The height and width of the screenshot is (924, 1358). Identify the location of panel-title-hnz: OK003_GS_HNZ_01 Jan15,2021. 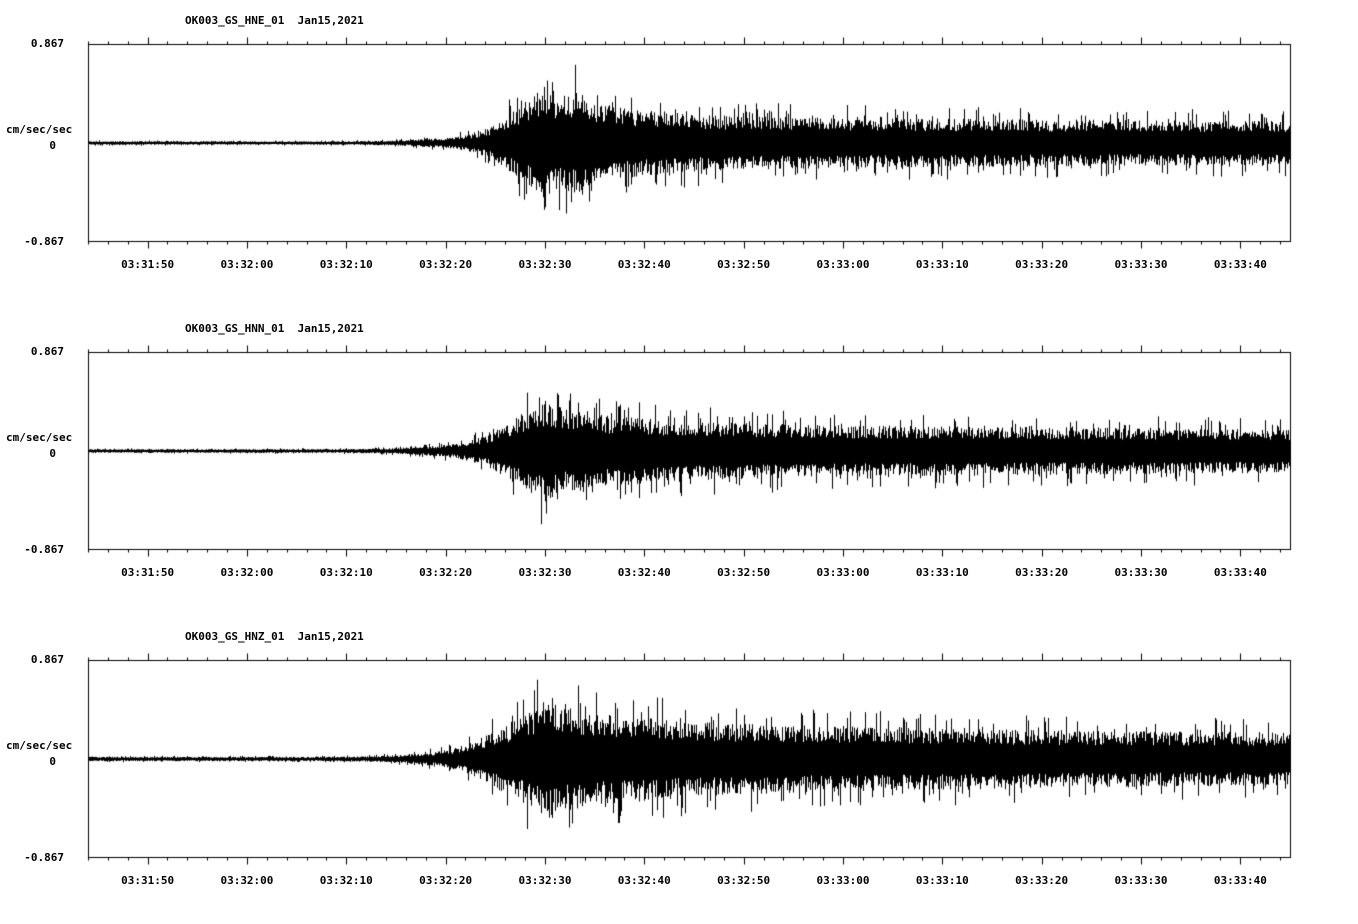
(274, 636).